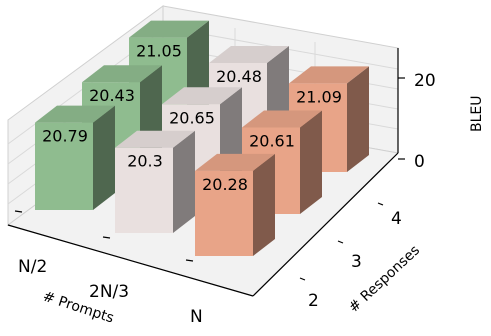 The image size is (491, 336). I want to click on x-axis-line, so click(130, 260).